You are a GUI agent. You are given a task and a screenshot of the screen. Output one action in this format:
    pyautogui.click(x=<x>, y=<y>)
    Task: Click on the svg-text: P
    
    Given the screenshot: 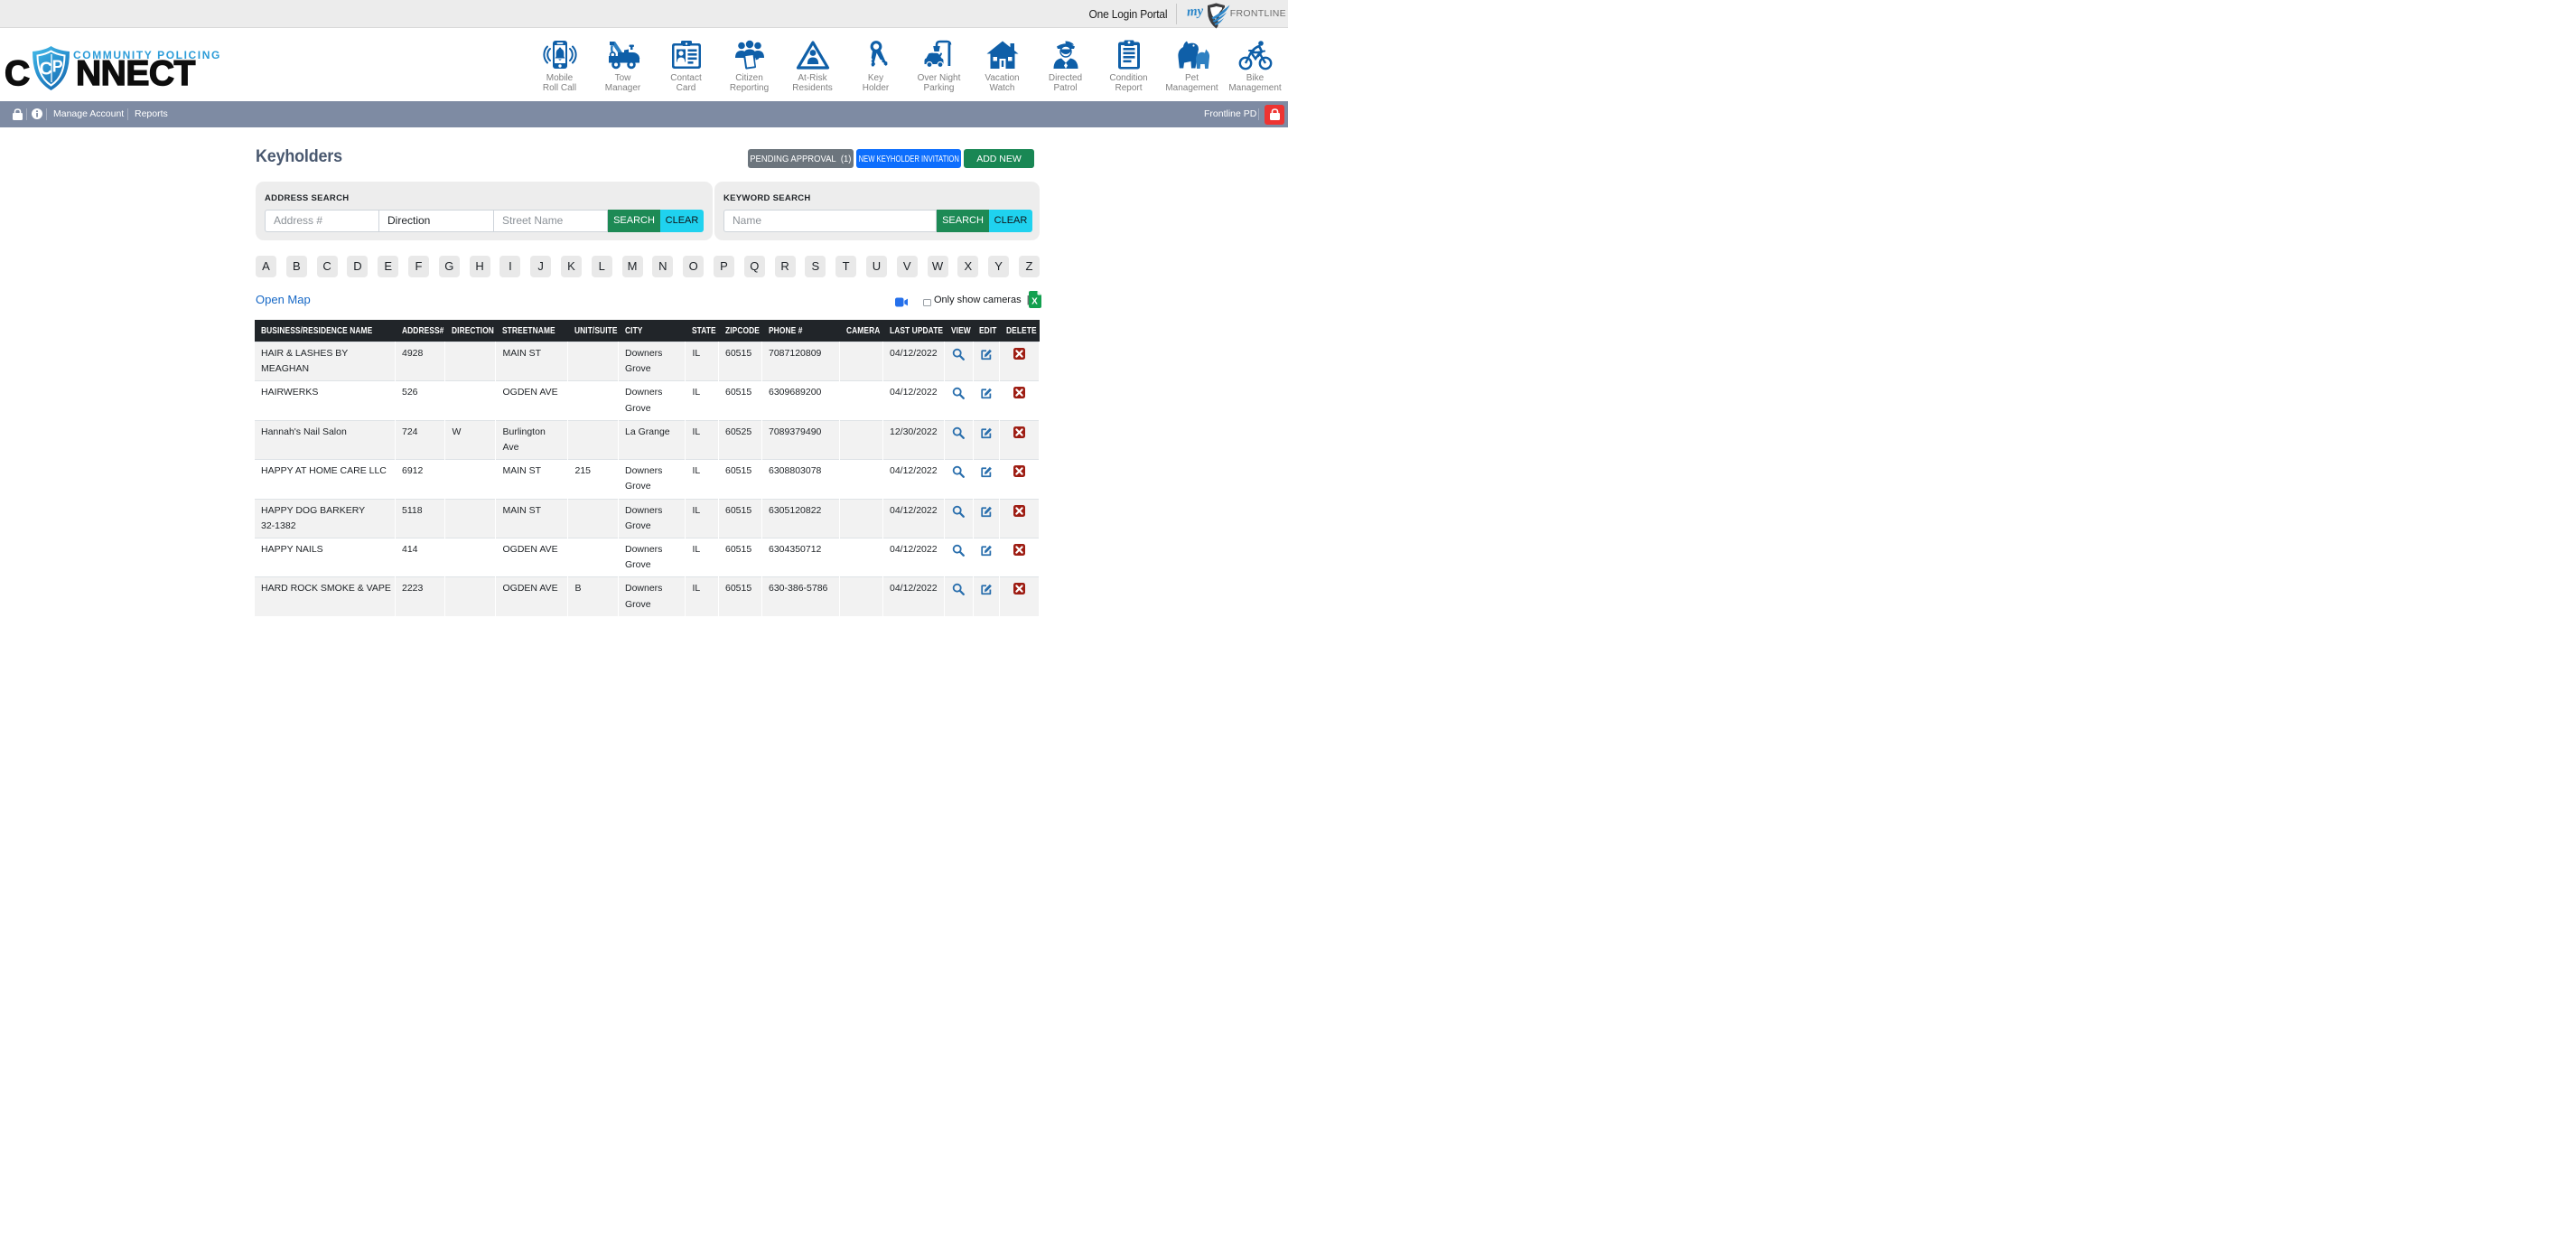 What is the action you would take?
    pyautogui.click(x=58, y=67)
    